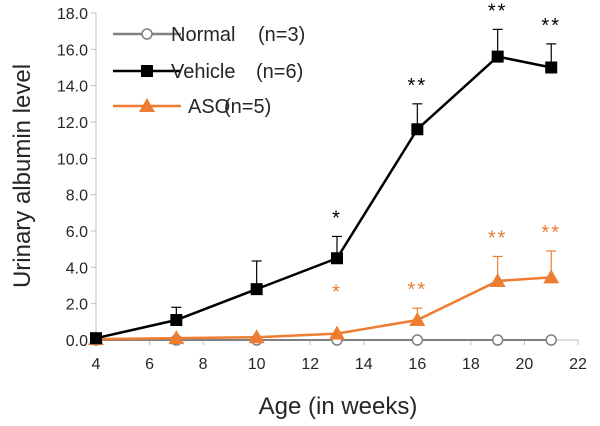 This screenshot has width=600, height=426. What do you see at coordinates (72, 50) in the screenshot?
I see `y-tick-label: 16.0` at bounding box center [72, 50].